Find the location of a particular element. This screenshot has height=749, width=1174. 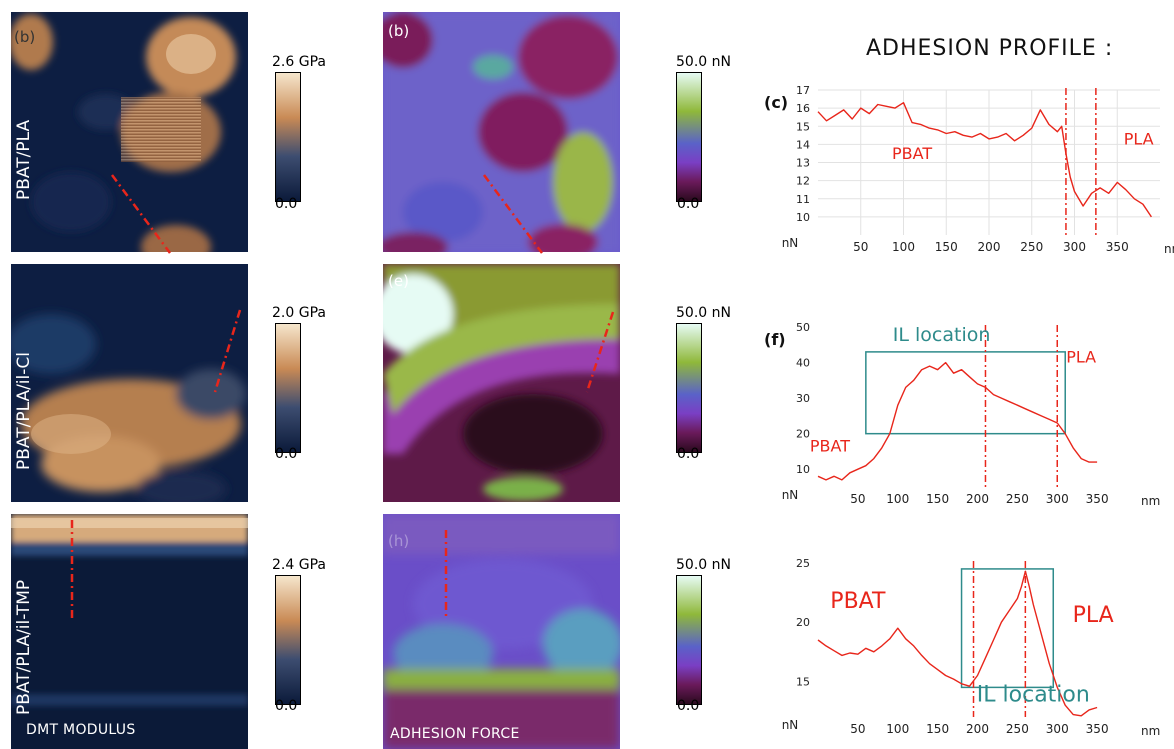

modulus-panel-letter-1: (b) is located at coordinates (25, 37).